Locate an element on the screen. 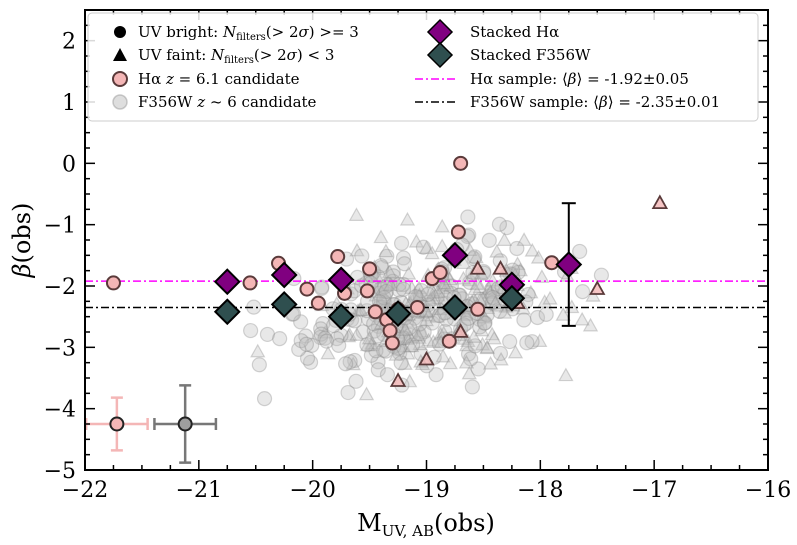 The width and height of the screenshot is (797, 545). y-tick-label: −5 is located at coordinates (60, 471).